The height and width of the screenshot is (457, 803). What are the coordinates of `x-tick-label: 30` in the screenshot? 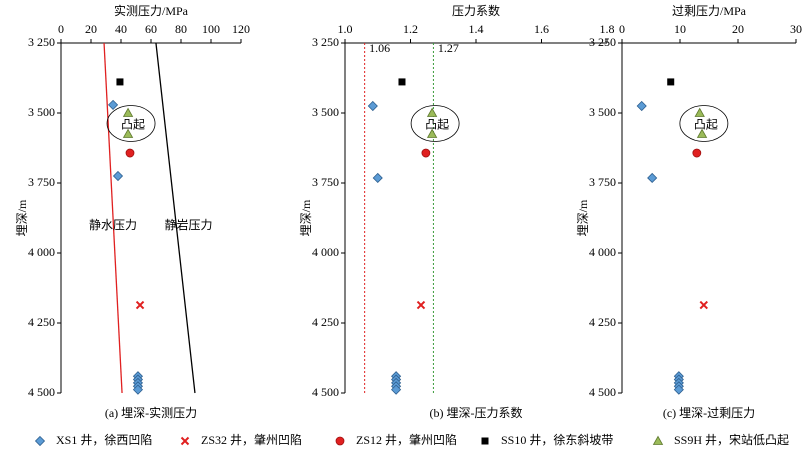 It's located at (796, 29).